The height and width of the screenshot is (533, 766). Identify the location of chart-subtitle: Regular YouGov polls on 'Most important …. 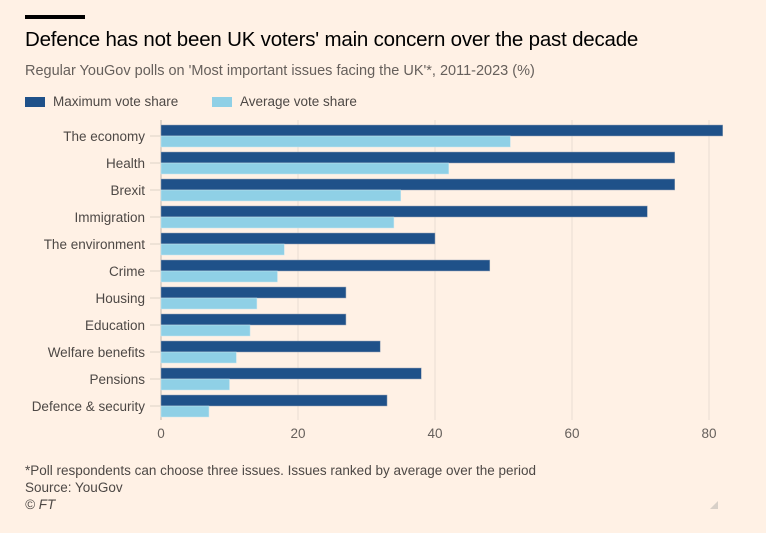
(280, 71).